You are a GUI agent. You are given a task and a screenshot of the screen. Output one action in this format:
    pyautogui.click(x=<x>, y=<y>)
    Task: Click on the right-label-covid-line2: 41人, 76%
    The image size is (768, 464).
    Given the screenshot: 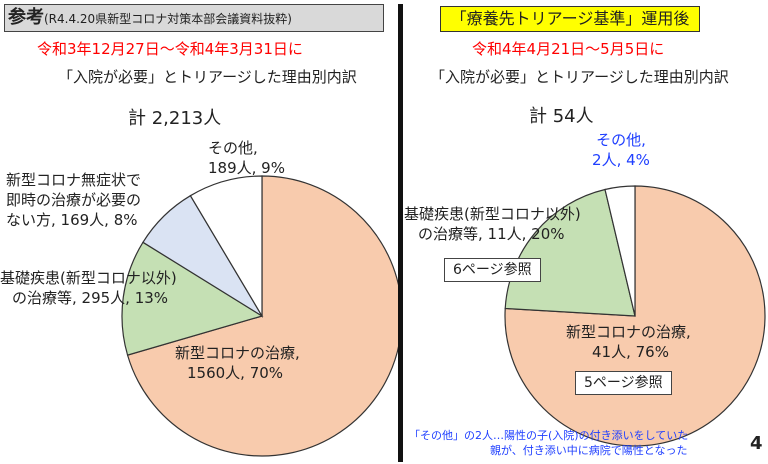 What is the action you would take?
    pyautogui.click(x=630, y=352)
    